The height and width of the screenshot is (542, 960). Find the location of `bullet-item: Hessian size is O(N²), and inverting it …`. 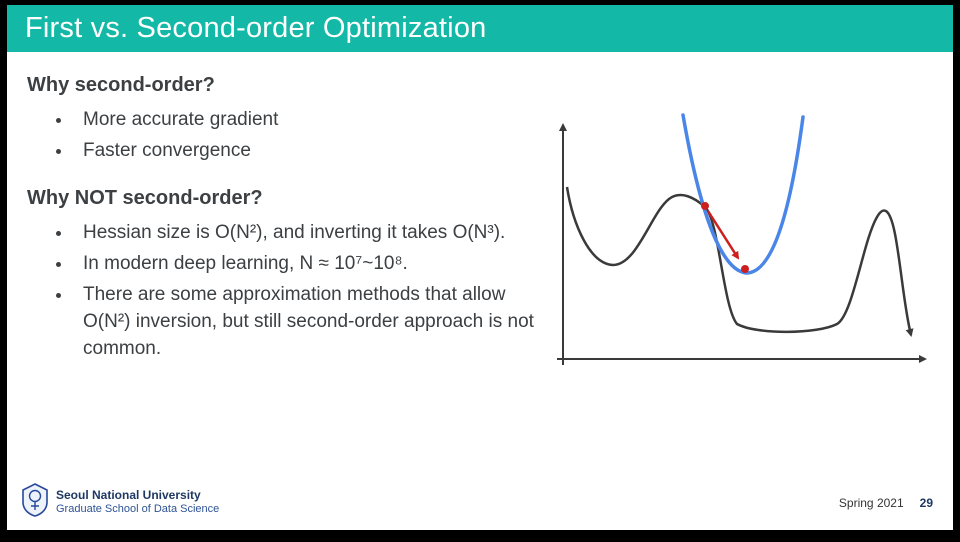

bullet-item: Hessian size is O(N²), and inverting it … is located at coordinates (309, 233).